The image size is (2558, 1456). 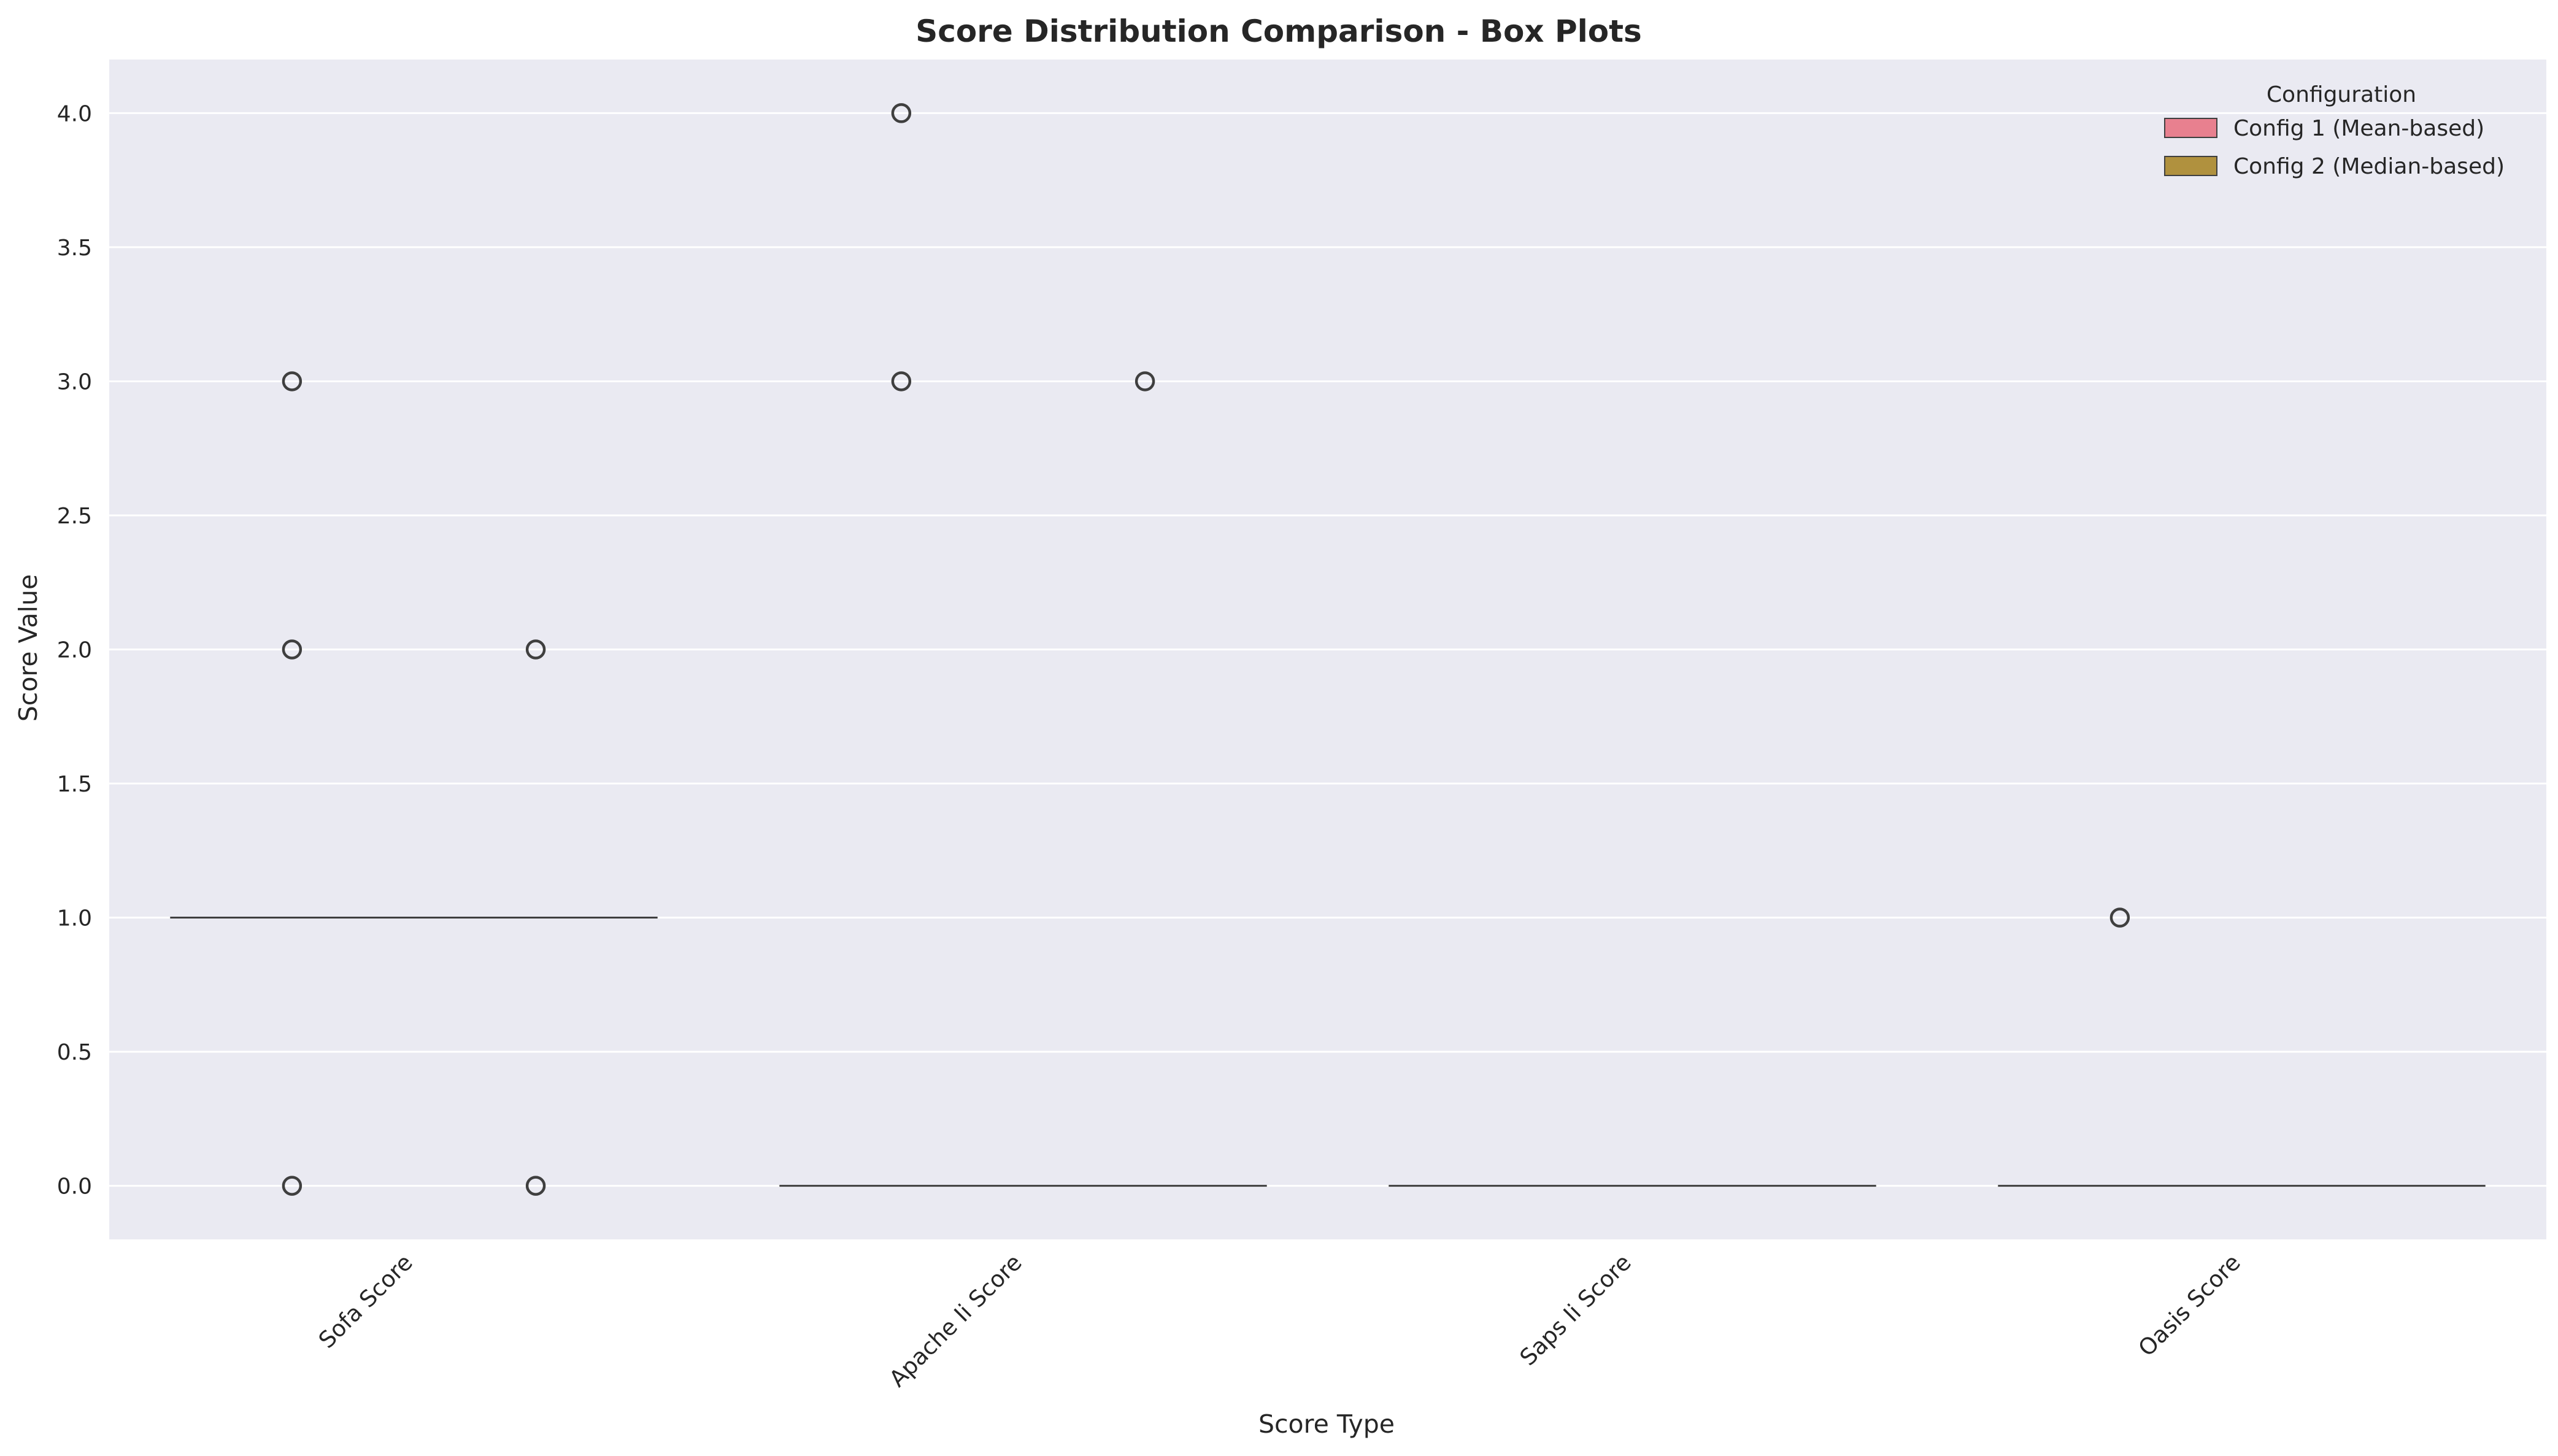 What do you see at coordinates (74, 248) in the screenshot?
I see `y-tick-label: 3.5` at bounding box center [74, 248].